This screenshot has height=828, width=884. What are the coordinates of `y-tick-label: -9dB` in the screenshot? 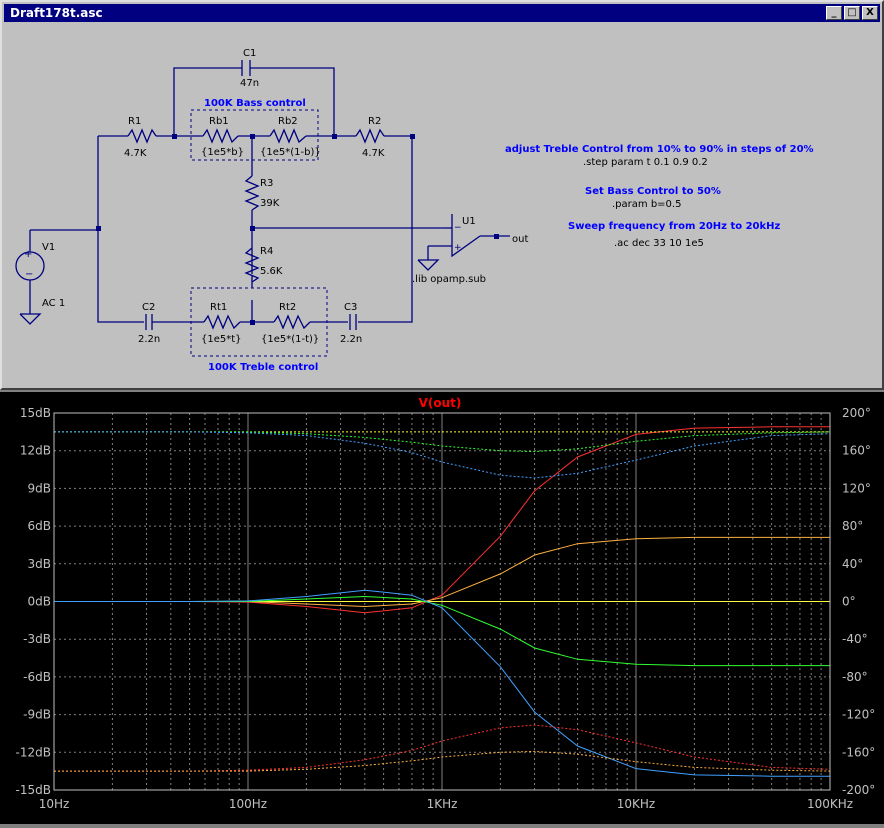 It's located at (37, 715).